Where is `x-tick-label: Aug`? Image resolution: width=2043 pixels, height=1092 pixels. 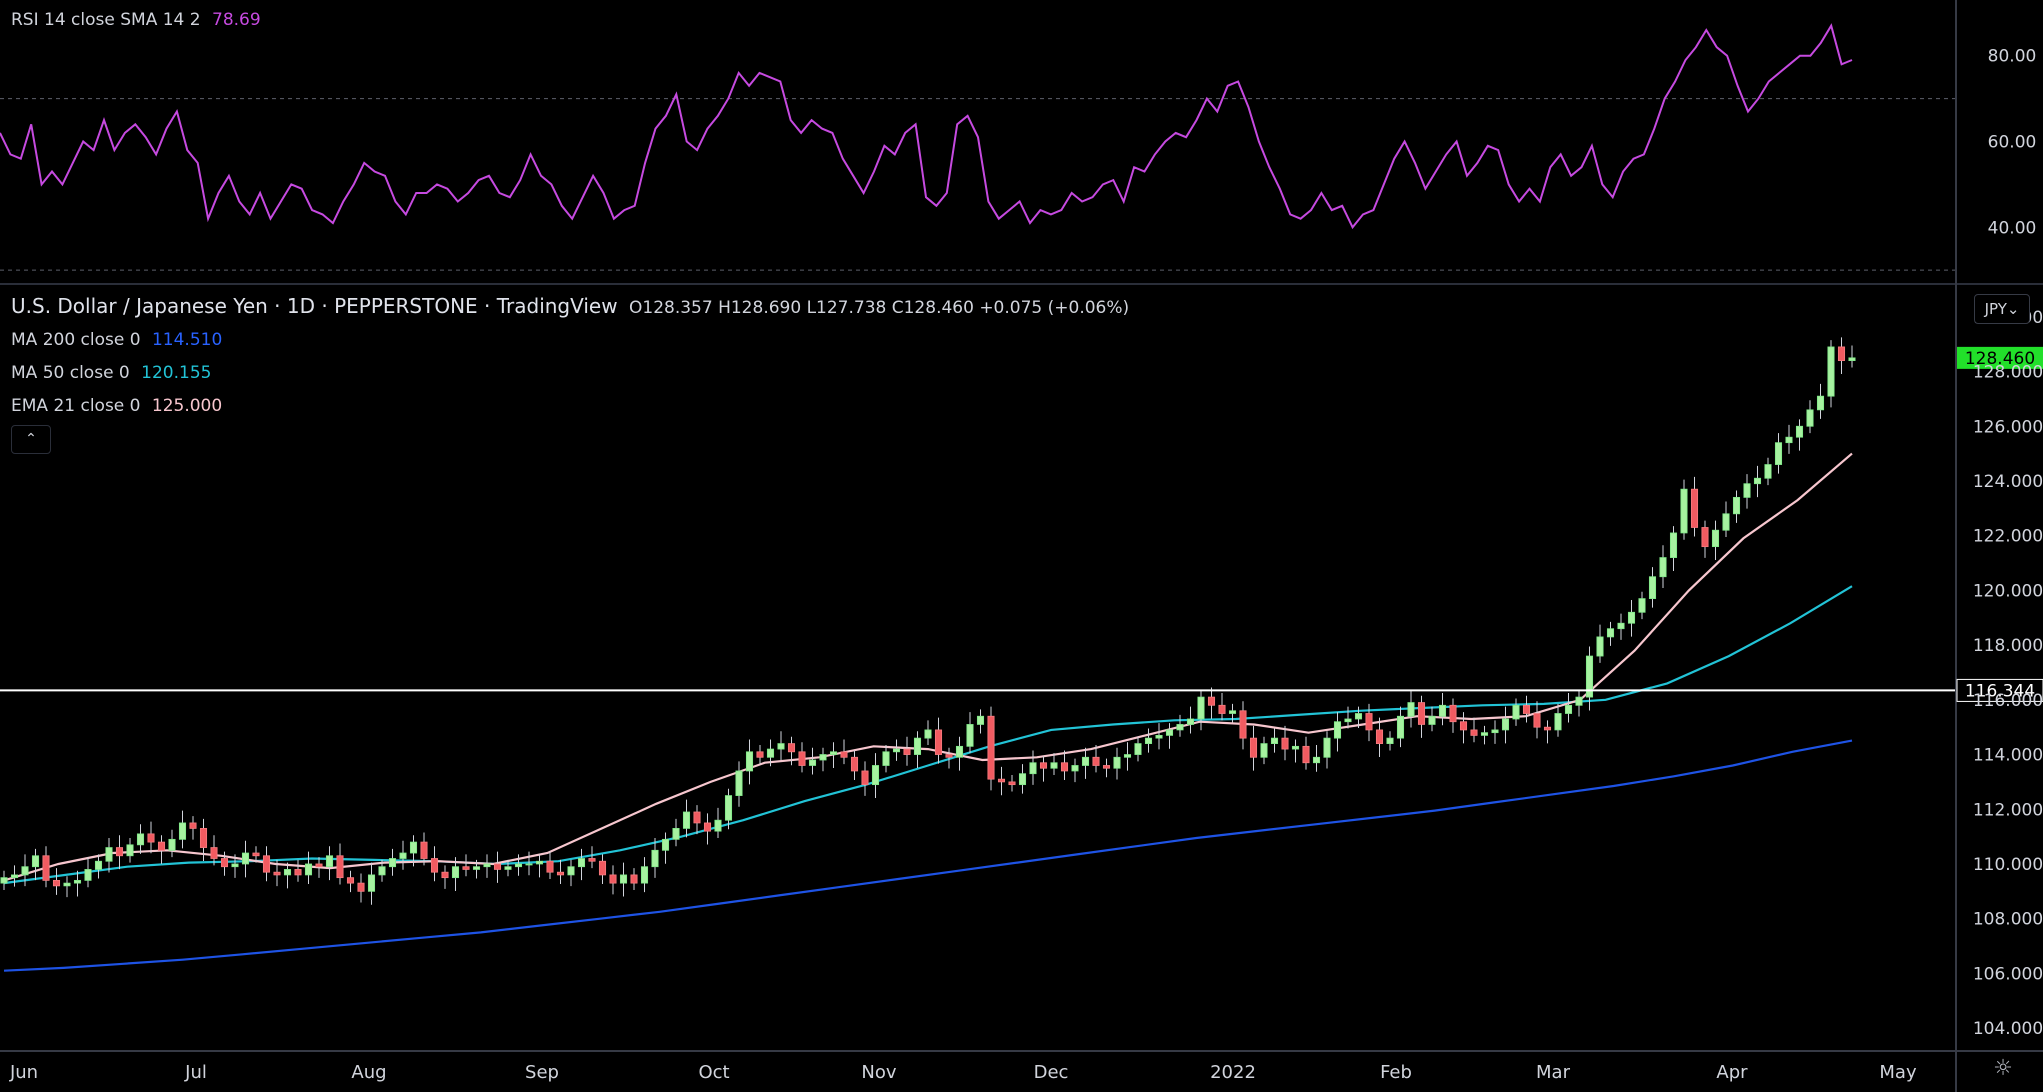
x-tick-label: Aug is located at coordinates (368, 1072).